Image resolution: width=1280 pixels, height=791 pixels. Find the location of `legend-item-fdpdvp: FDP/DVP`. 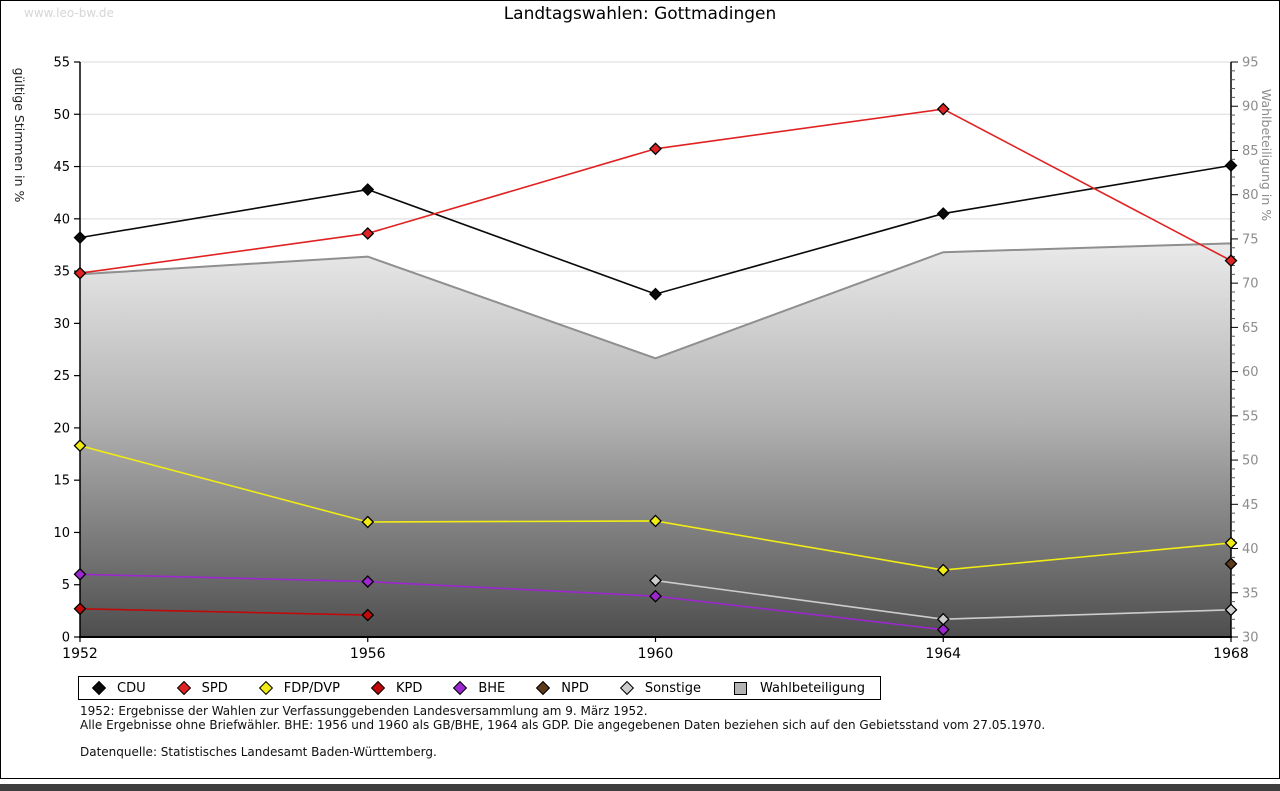

legend-item-fdpdvp: FDP/DVP is located at coordinates (299, 688).